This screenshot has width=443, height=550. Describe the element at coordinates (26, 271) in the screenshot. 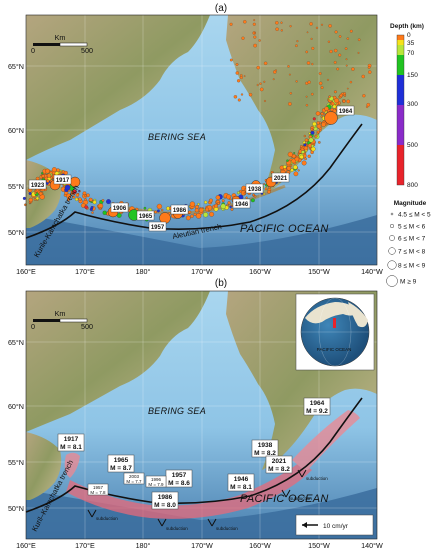

I see `svg-text: 160°E` at that location.